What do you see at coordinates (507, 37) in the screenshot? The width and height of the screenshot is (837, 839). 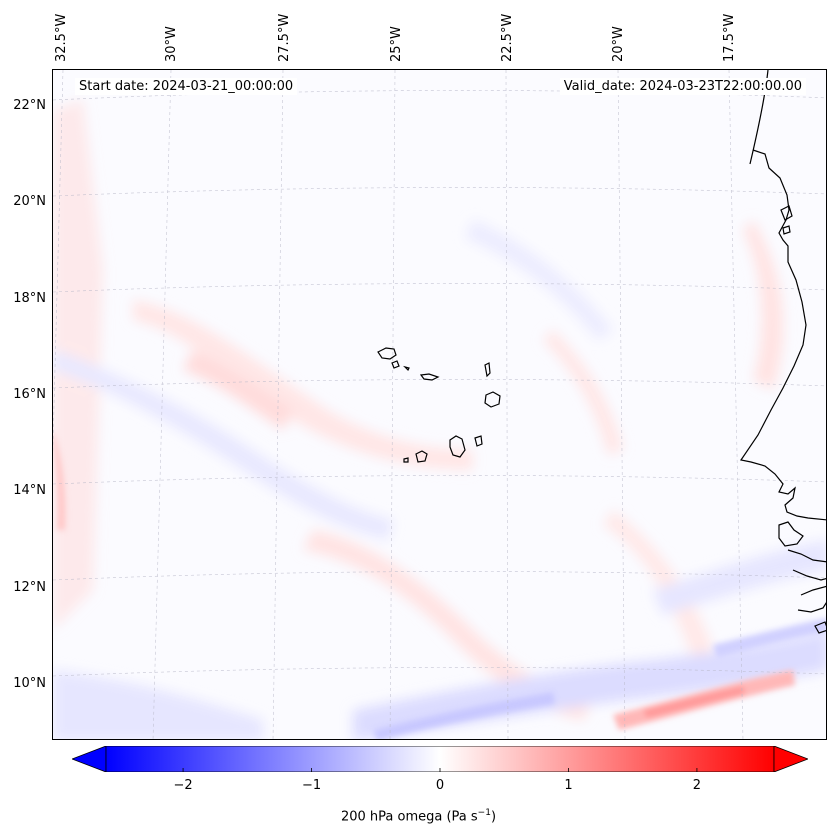 I see `lon-label: 22.5°W` at bounding box center [507, 37].